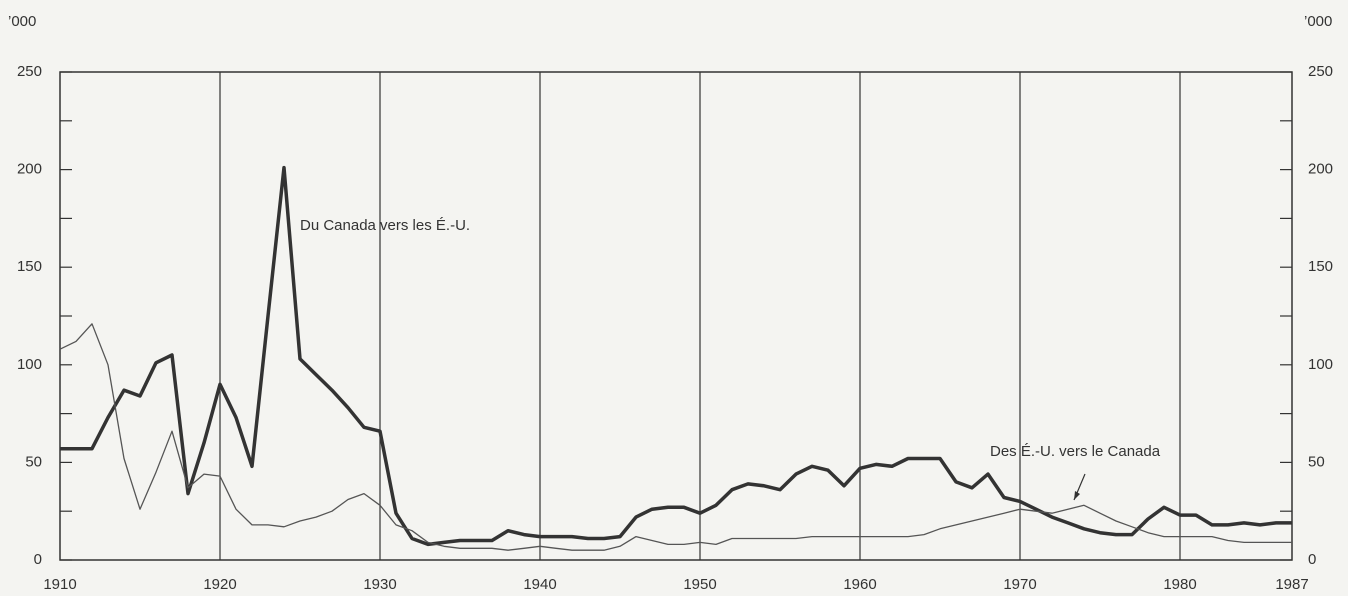  What do you see at coordinates (33, 461) in the screenshot?
I see `y-tick-label: 50` at bounding box center [33, 461].